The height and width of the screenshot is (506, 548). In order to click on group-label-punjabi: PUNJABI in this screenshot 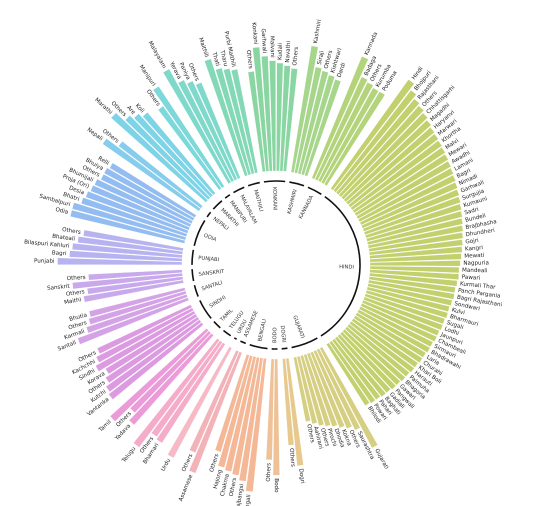, I will do `click(209, 259)`.